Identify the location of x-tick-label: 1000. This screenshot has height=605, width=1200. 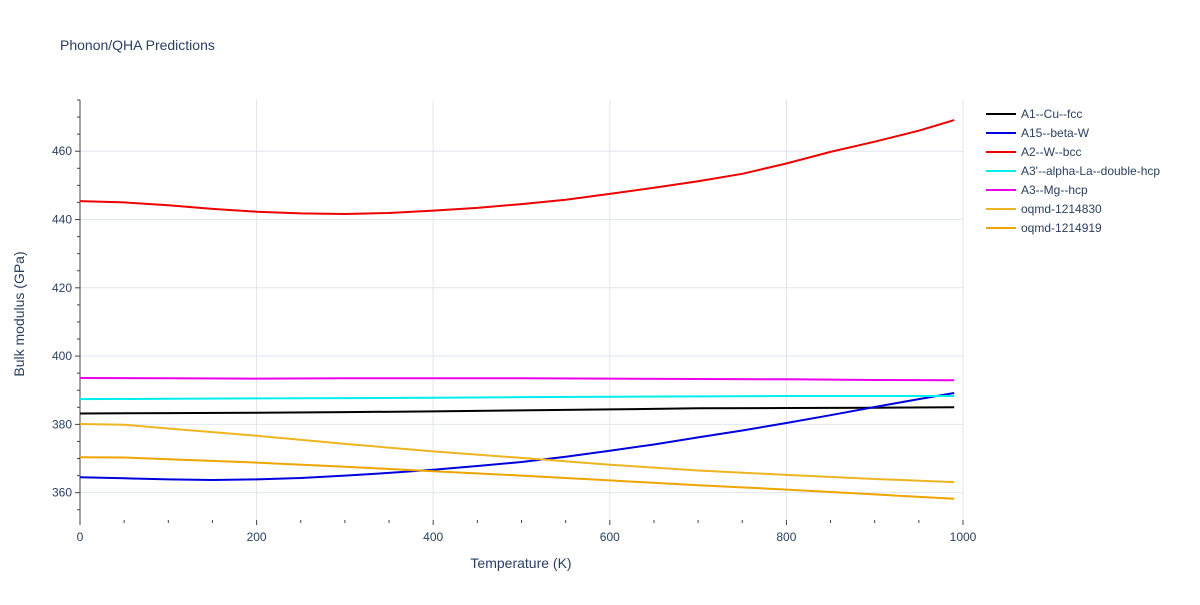
(963, 537).